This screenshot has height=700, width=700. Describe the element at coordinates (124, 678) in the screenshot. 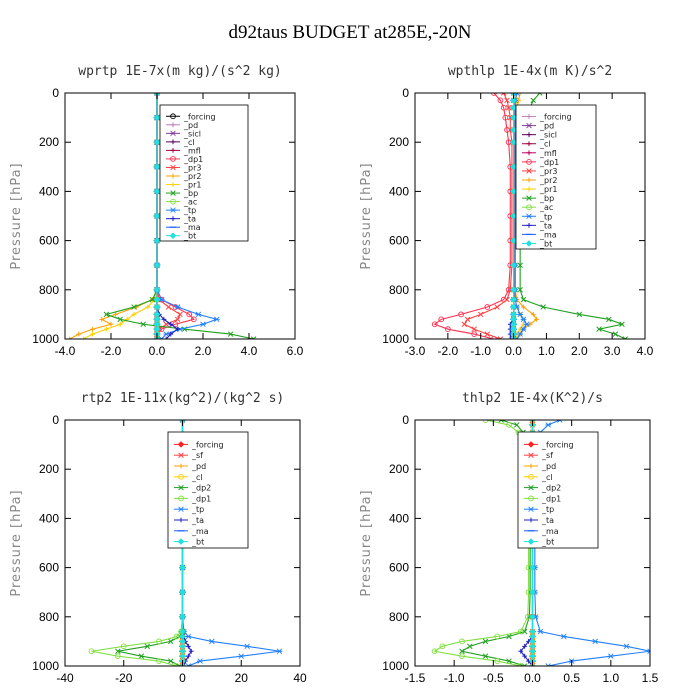

I see `x-tick-label: -20` at that location.